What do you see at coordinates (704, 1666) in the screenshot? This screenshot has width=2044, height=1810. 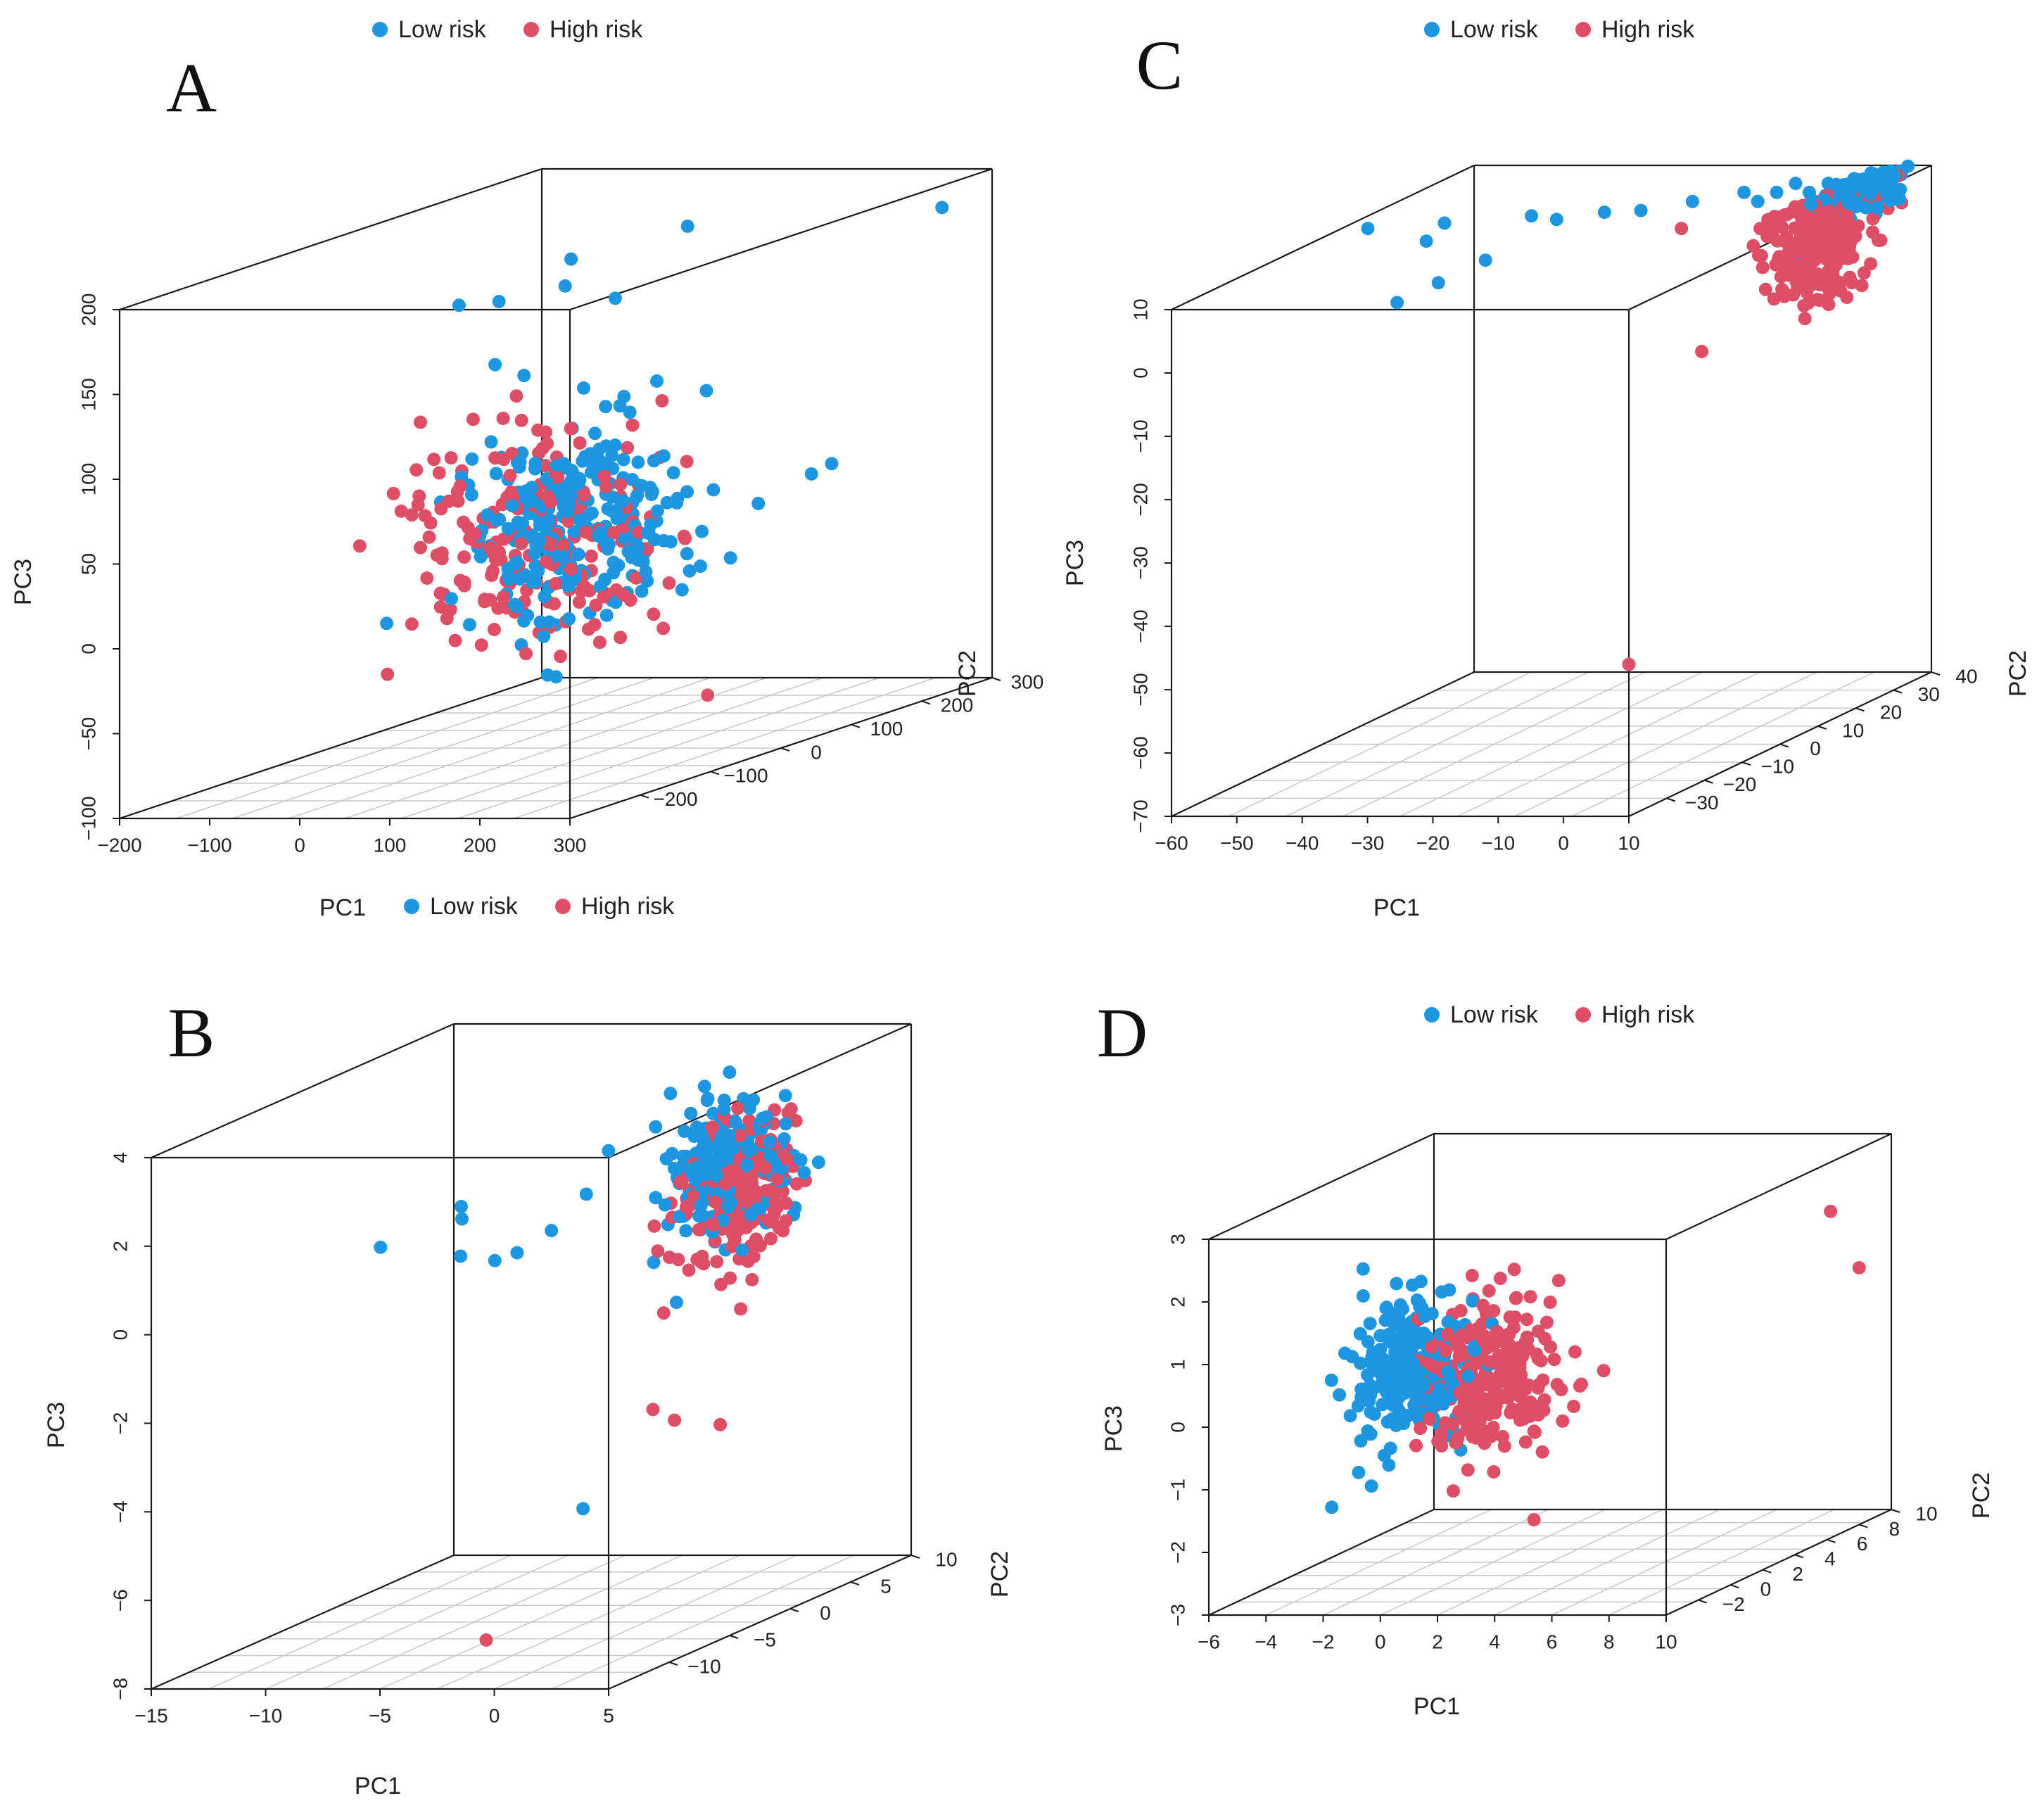 I see `y-tick-label: −10` at bounding box center [704, 1666].